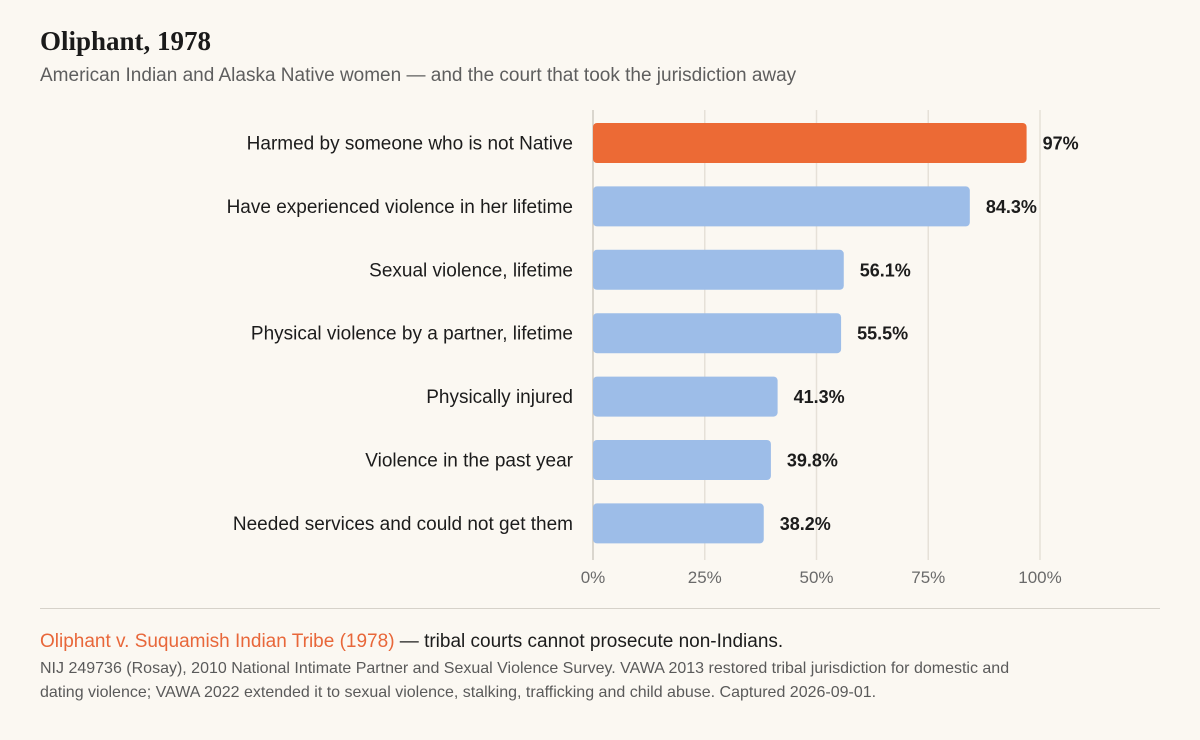 The image size is (1200, 740). Describe the element at coordinates (805, 524) in the screenshot. I see `value-label: 38.2%` at that location.